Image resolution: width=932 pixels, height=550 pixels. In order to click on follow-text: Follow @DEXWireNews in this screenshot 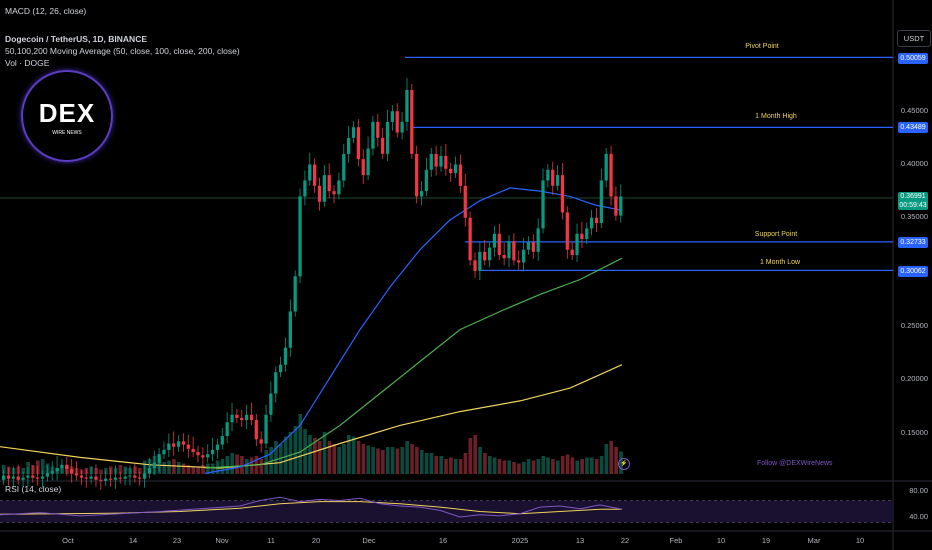, I will do `click(795, 463)`.